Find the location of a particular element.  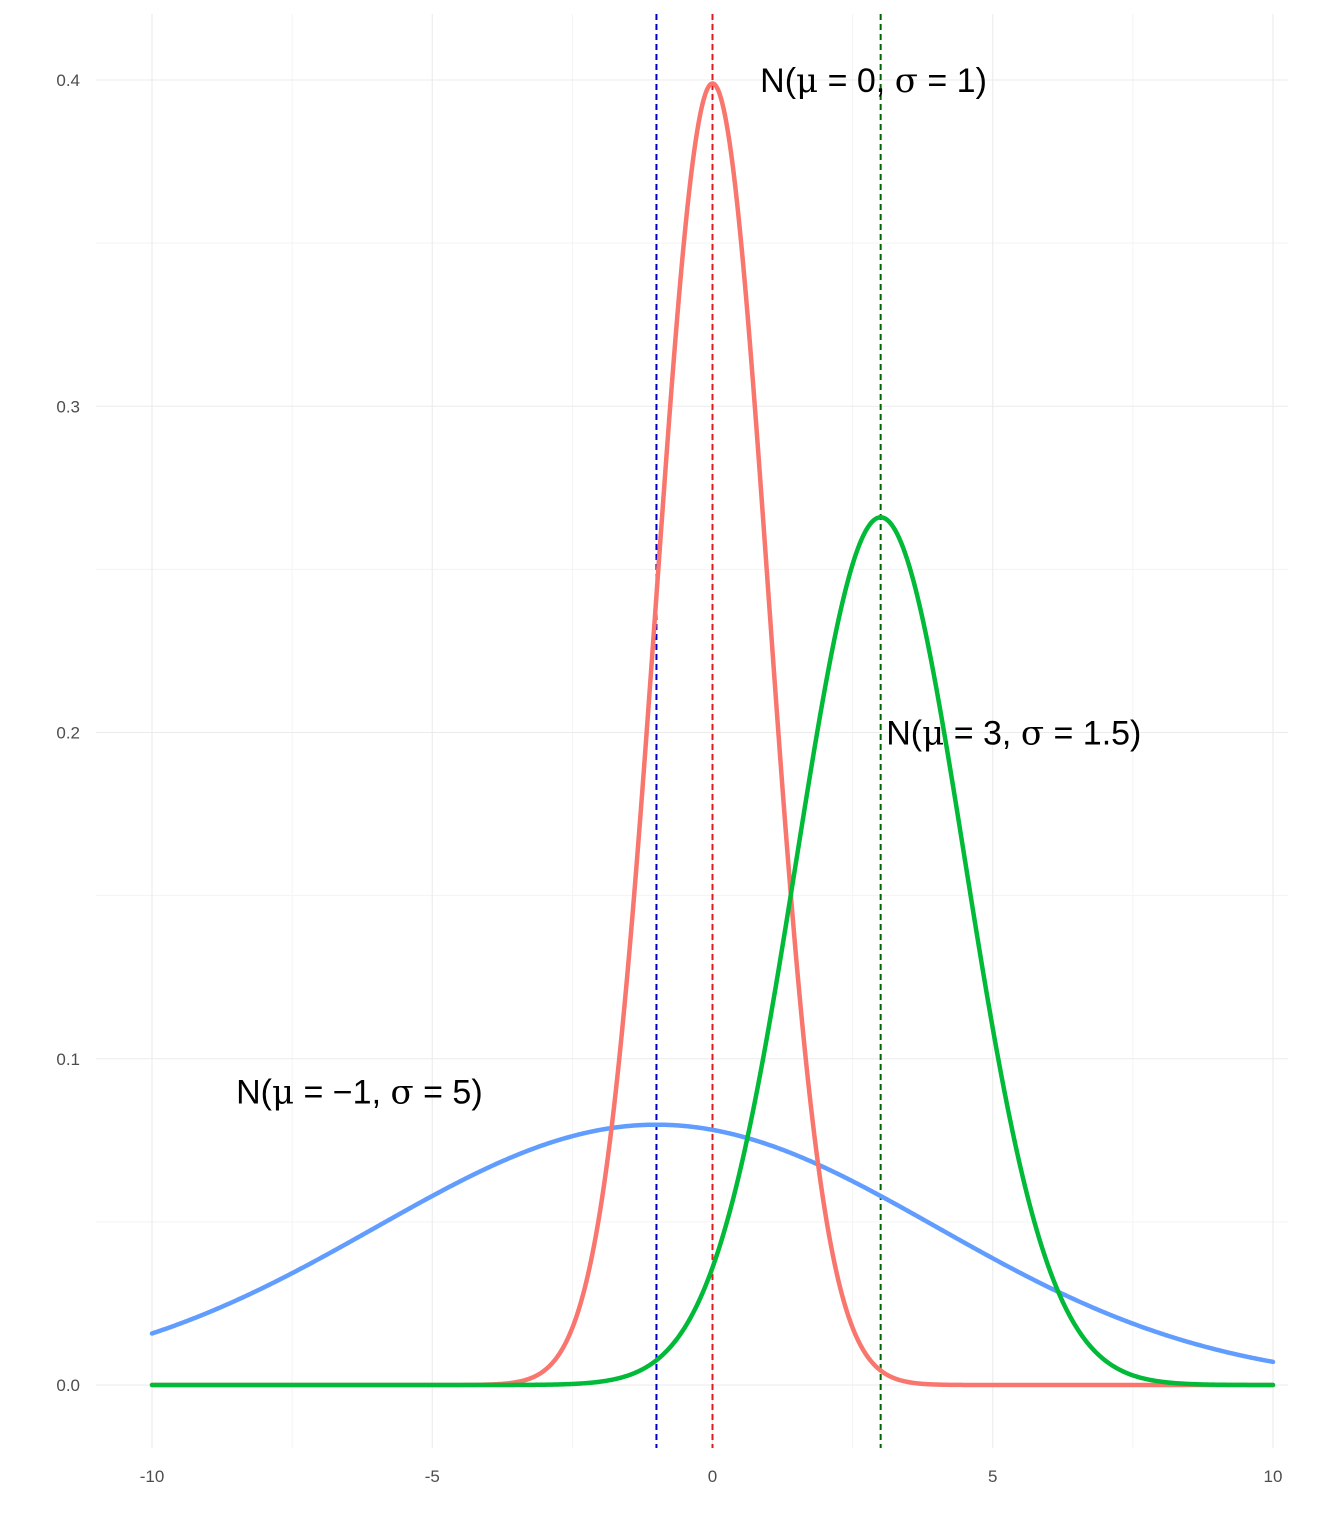

y-tick-label: 0.2 is located at coordinates (68, 733).